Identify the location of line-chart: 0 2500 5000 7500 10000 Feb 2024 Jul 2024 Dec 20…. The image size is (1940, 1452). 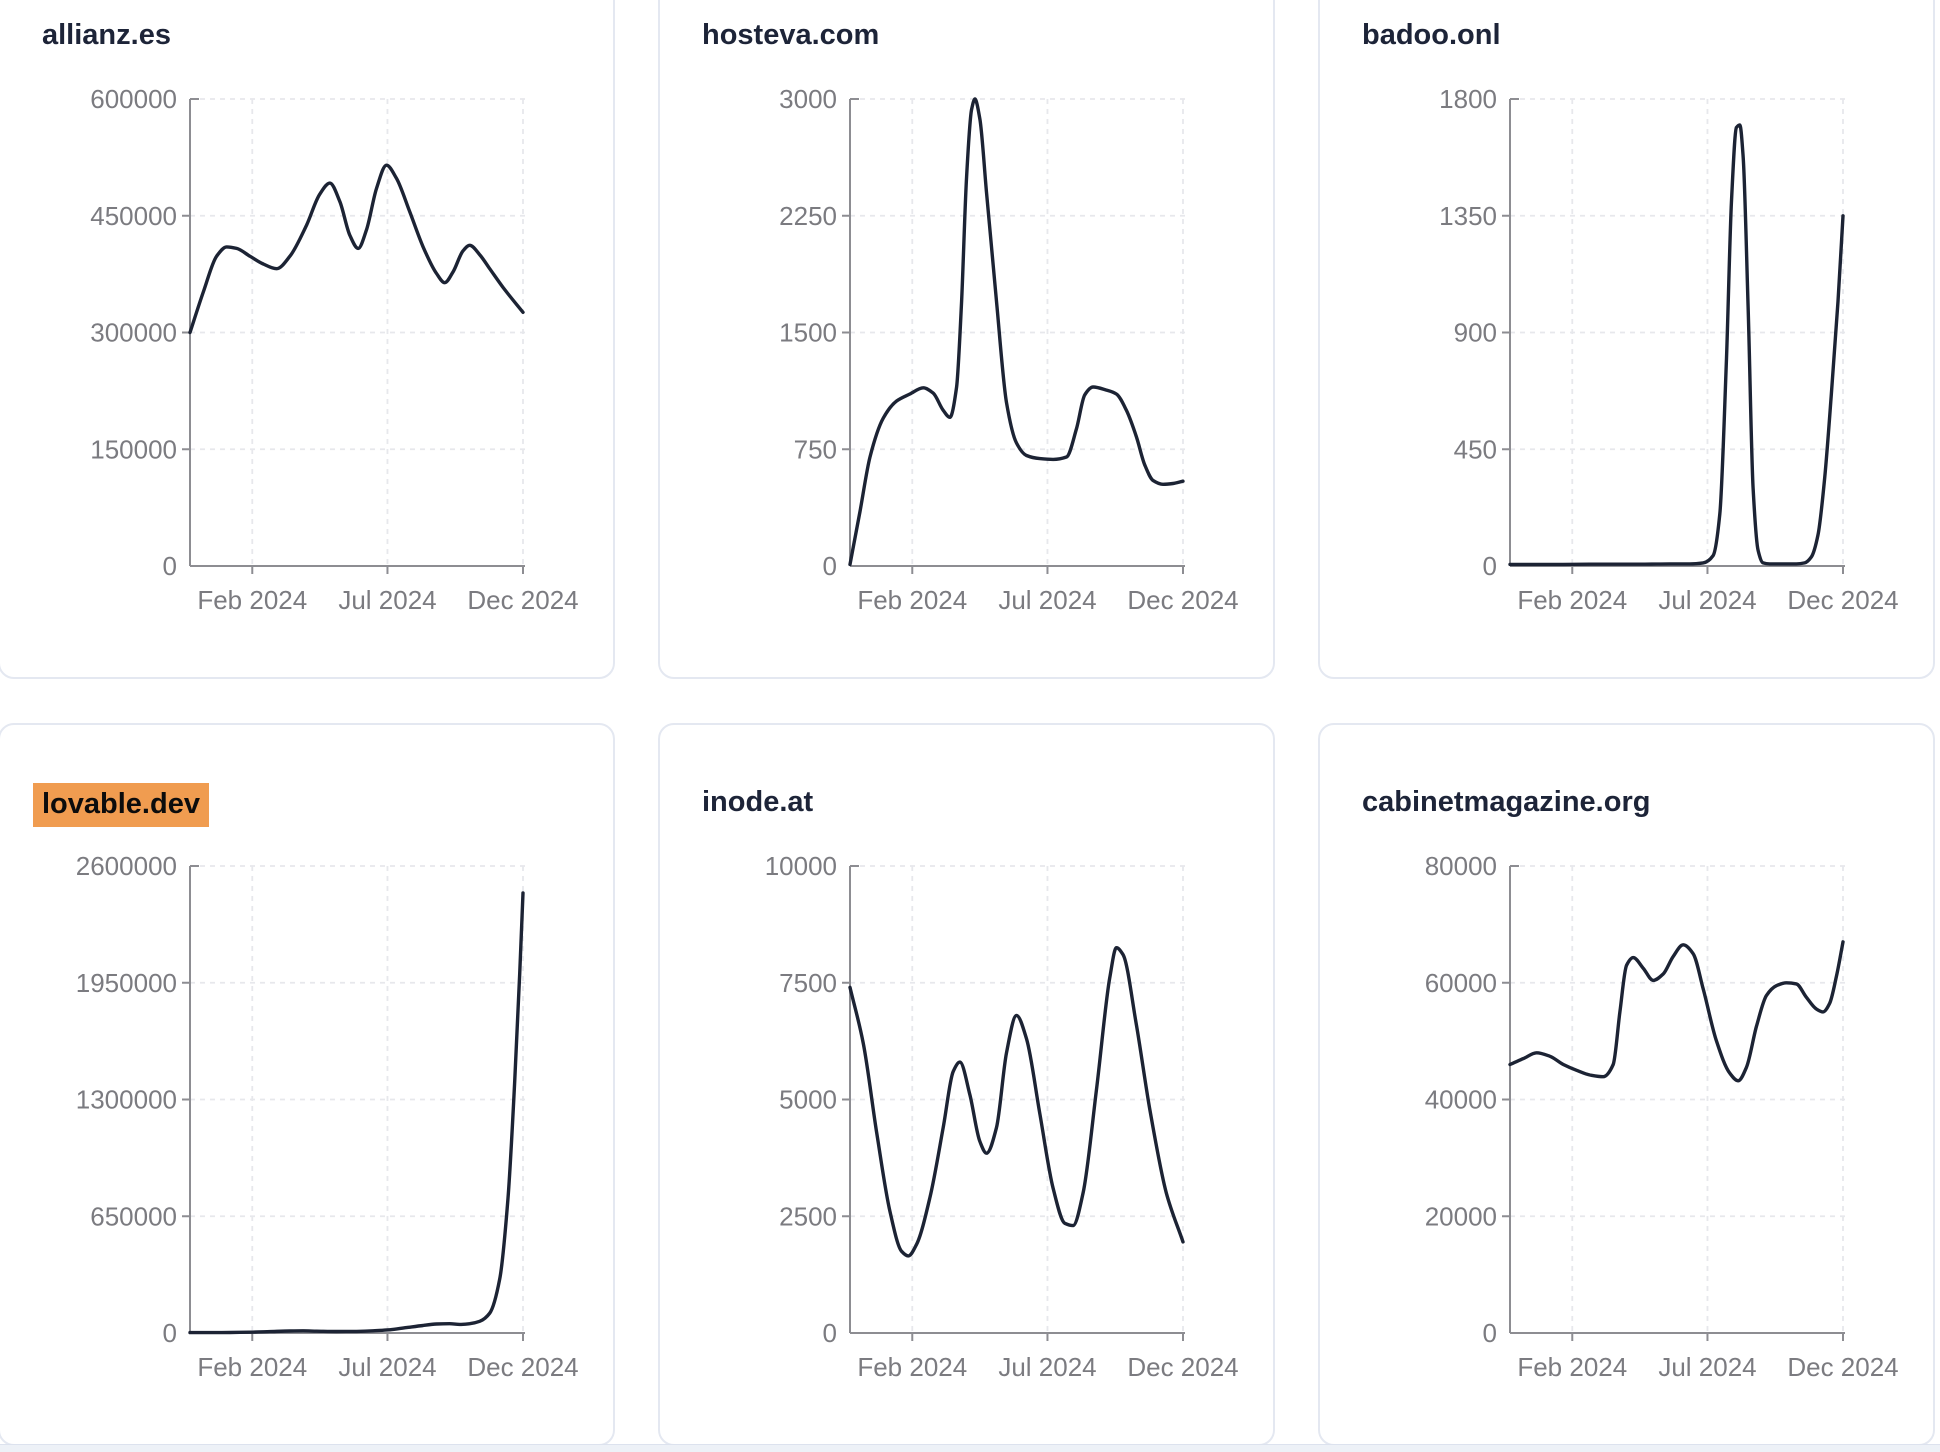
(1002, 1116).